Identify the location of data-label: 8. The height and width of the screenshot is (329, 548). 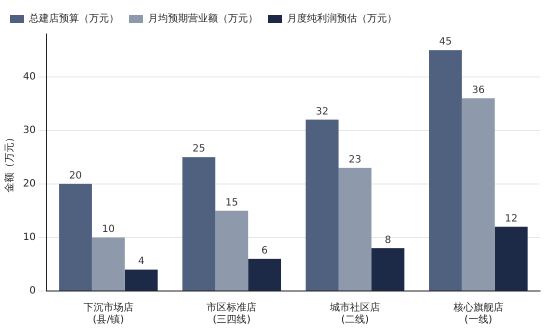
(388, 240).